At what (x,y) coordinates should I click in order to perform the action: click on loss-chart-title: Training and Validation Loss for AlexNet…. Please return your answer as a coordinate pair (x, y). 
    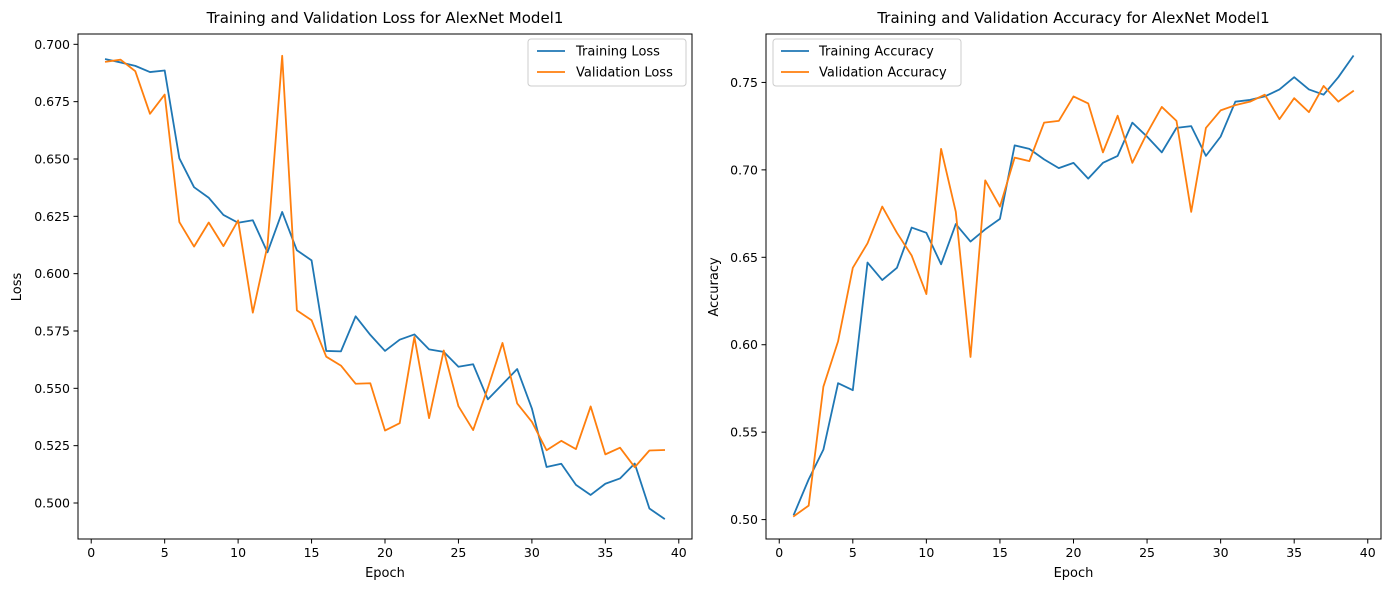
    Looking at the image, I should click on (385, 18).